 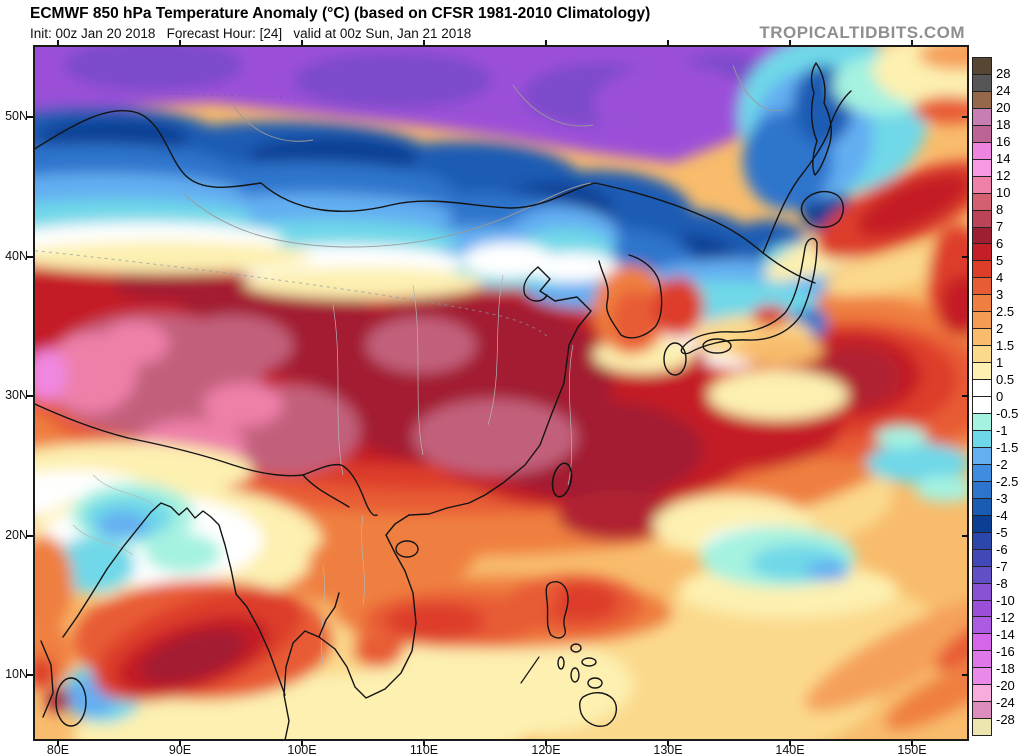 What do you see at coordinates (1002, 515) in the screenshot?
I see `colorbar-label--4: -4` at bounding box center [1002, 515].